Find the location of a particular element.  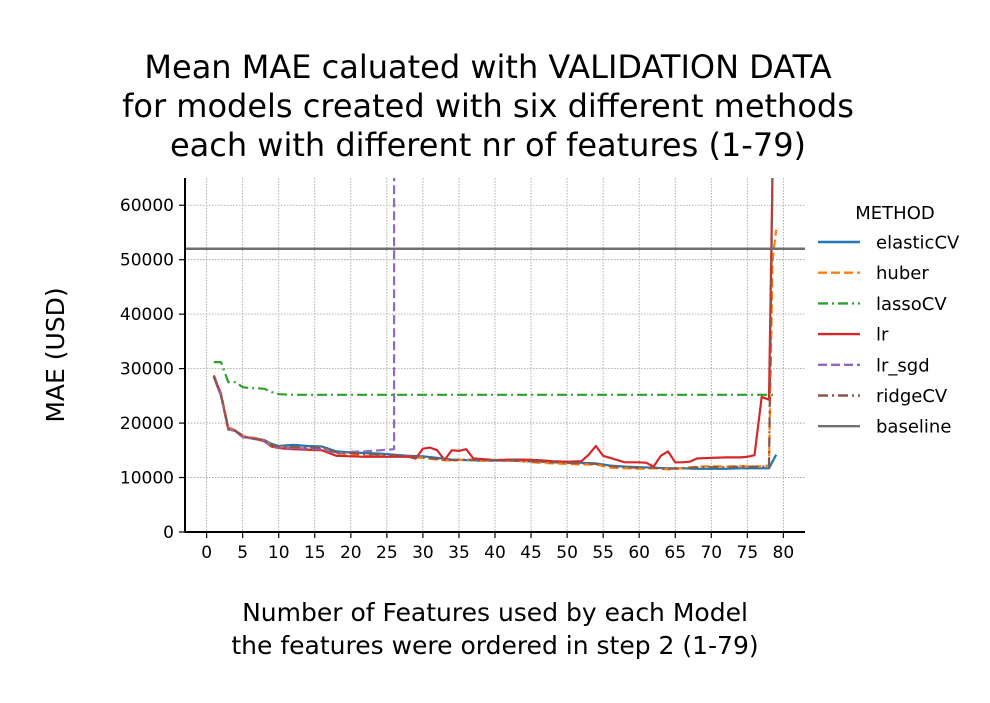

legend-label: ridgeCV is located at coordinates (912, 396).